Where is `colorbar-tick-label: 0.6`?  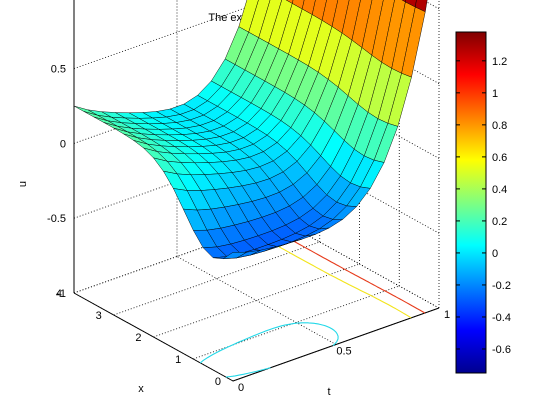
colorbar-tick-label: 0.6 is located at coordinates (499, 158).